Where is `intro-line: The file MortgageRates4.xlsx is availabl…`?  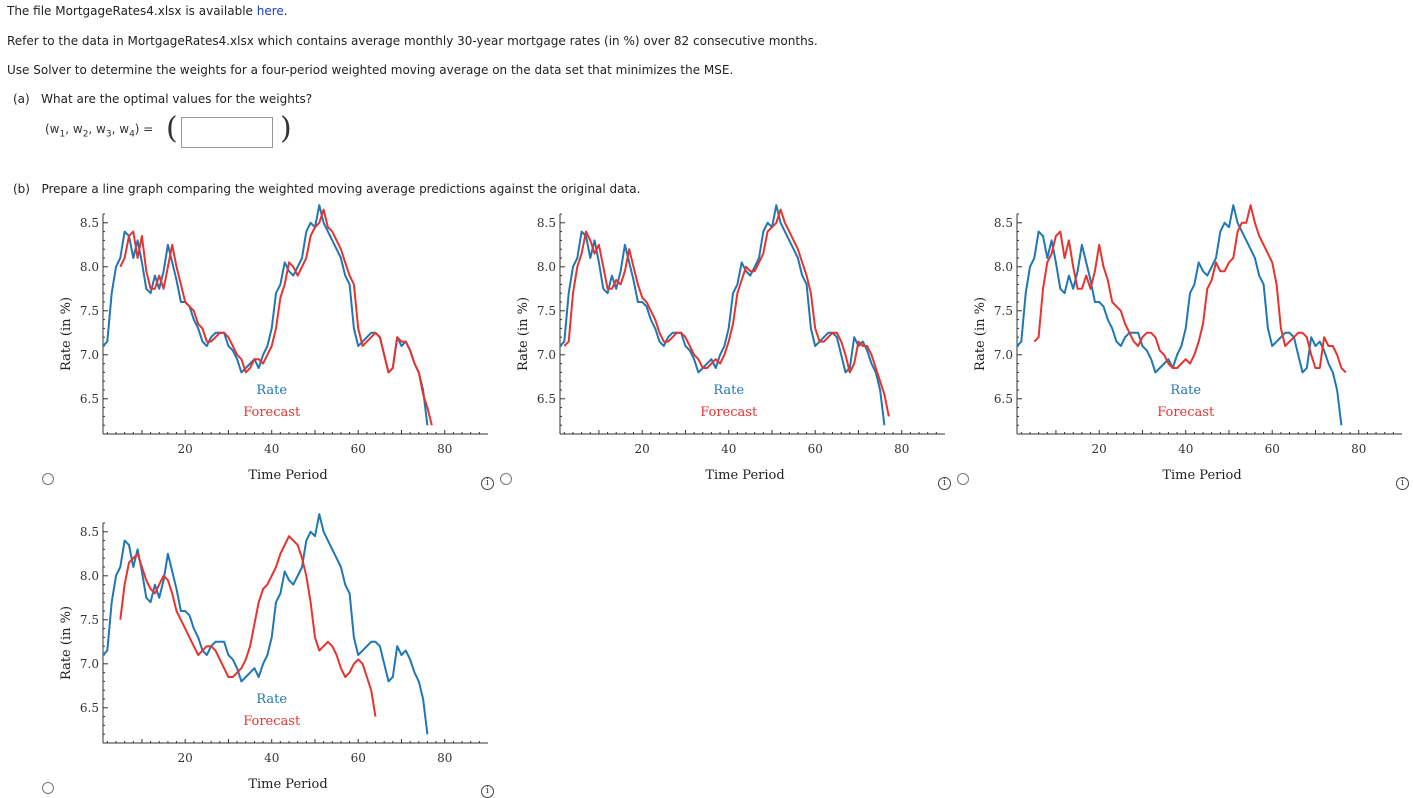
intro-line: The file MortgageRates4.xlsx is availabl… is located at coordinates (147, 11).